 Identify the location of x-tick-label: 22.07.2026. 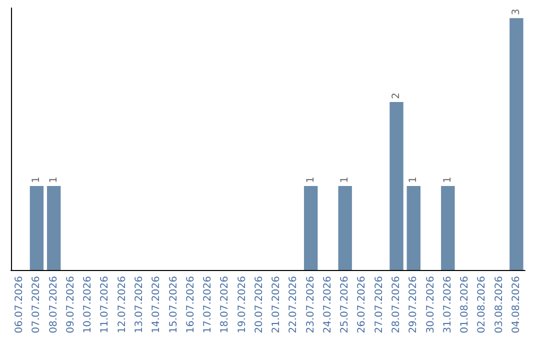
(294, 305).